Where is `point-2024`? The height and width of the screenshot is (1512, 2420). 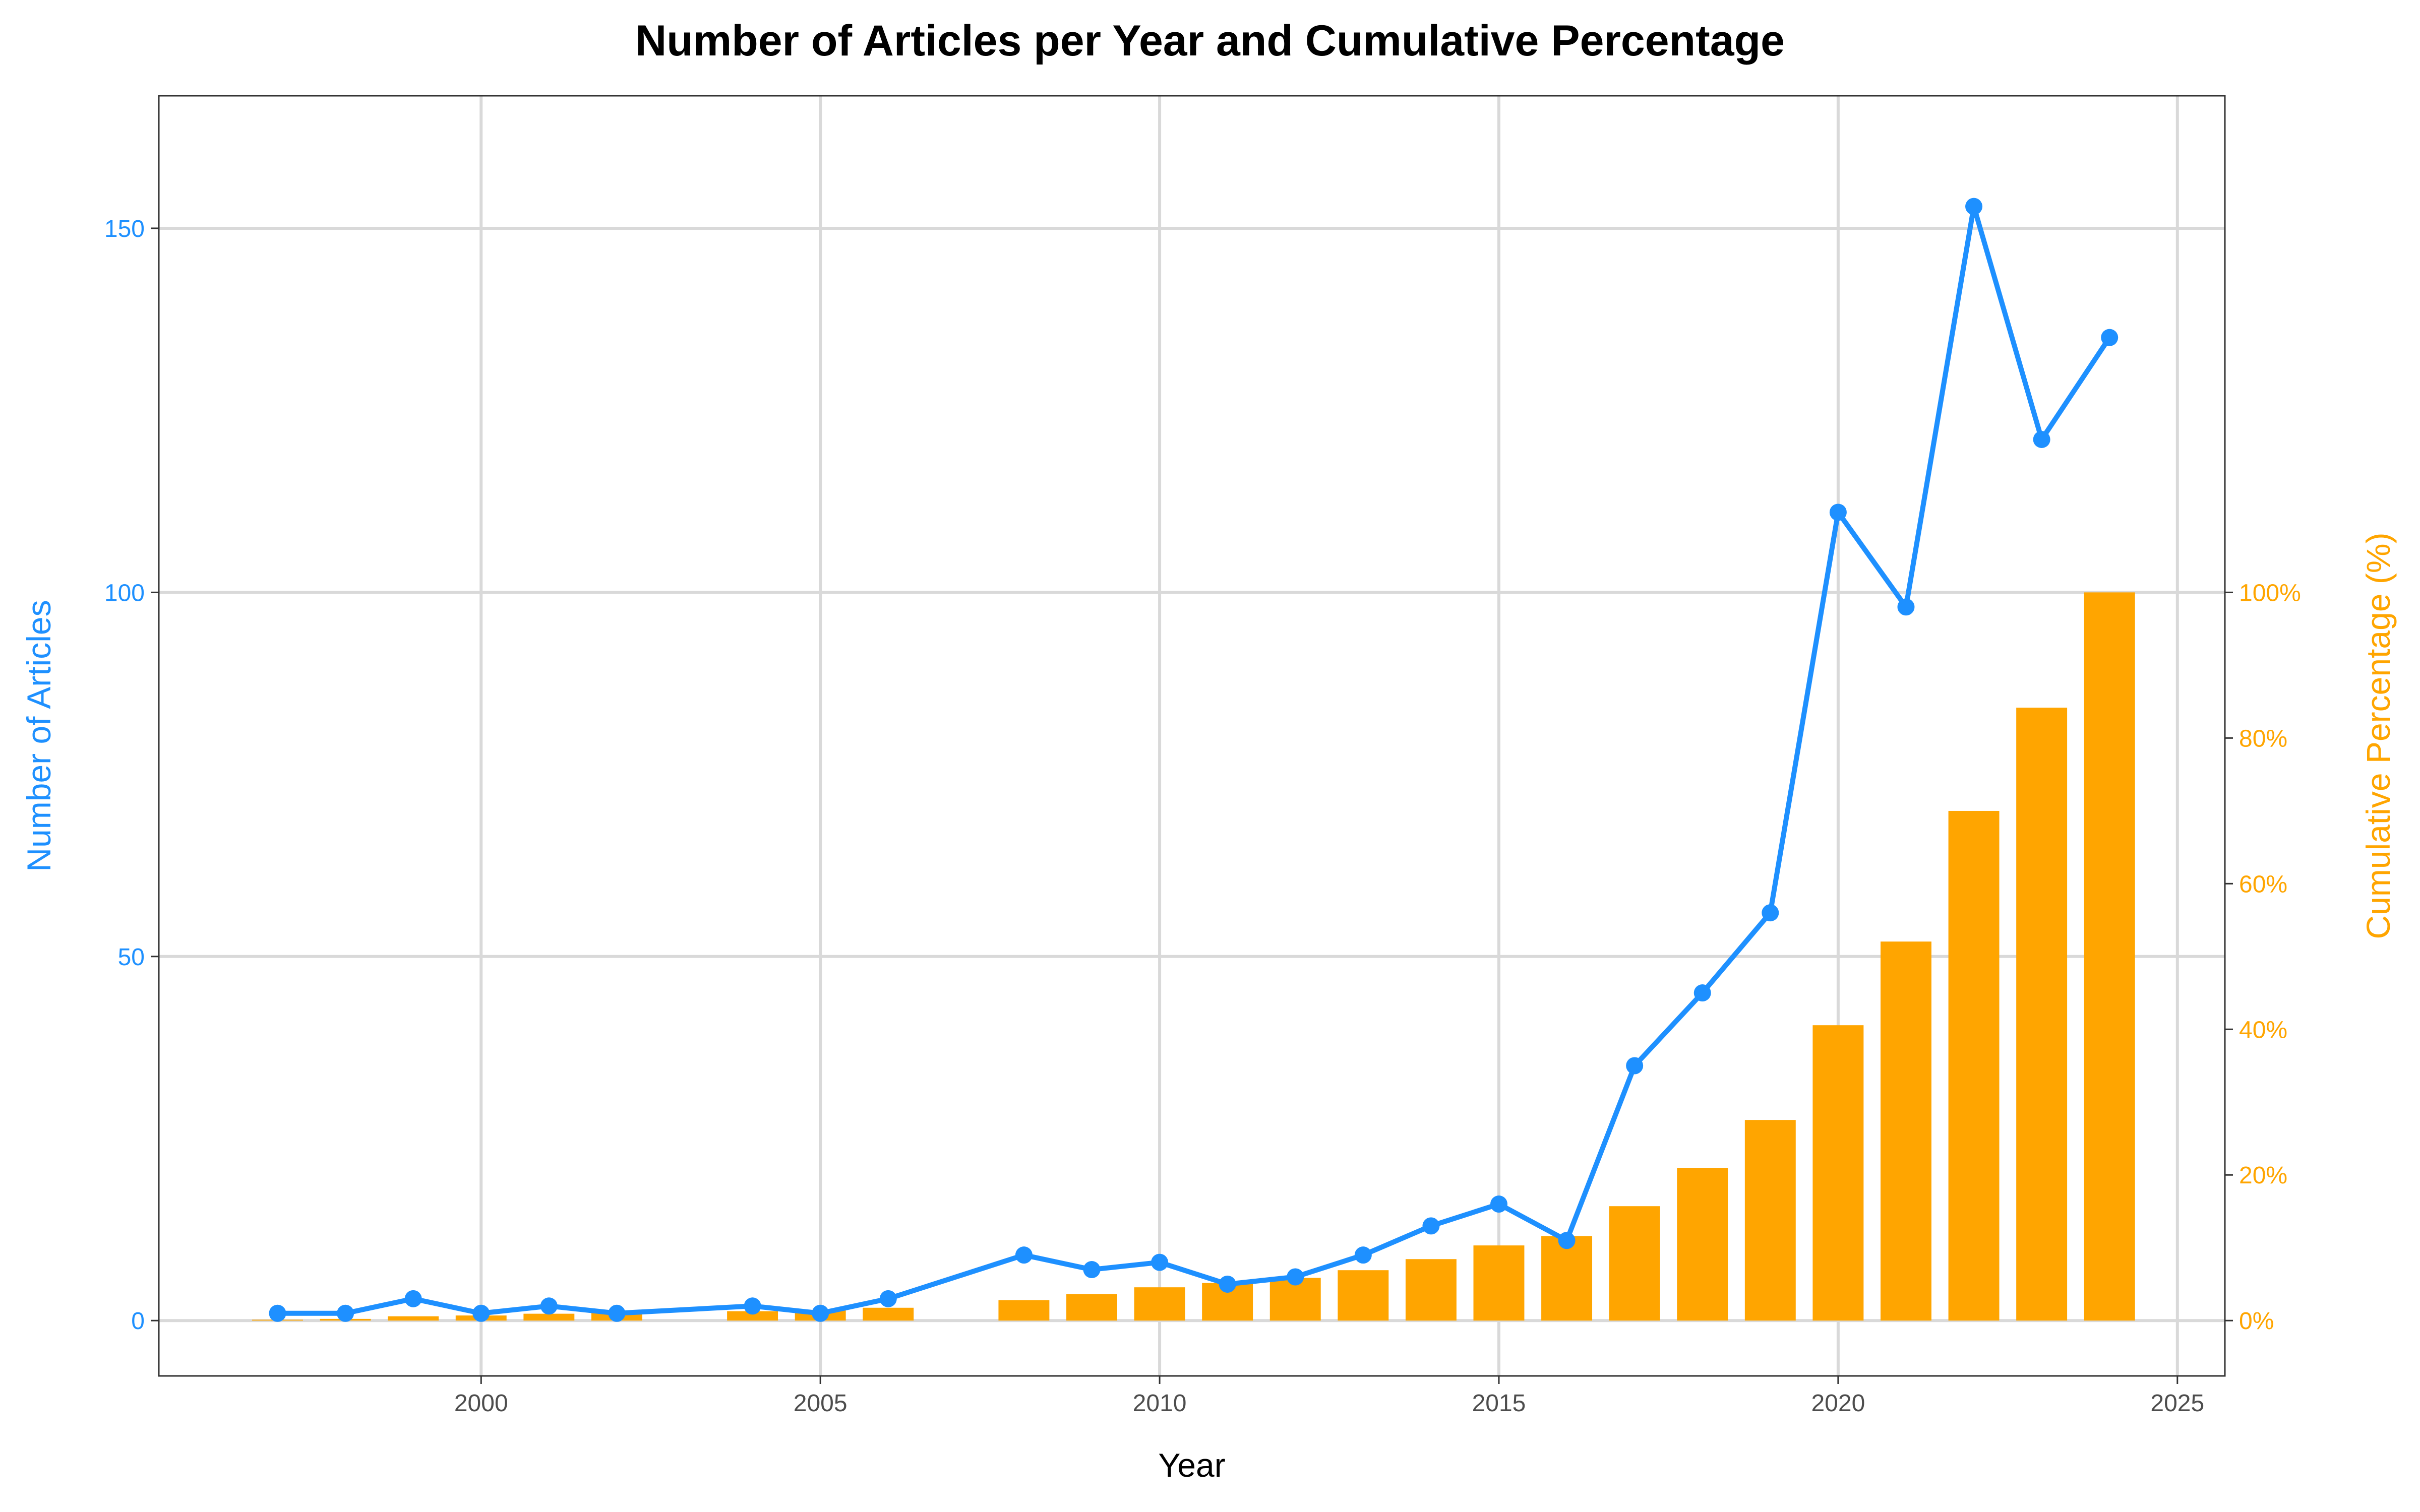 point-2024 is located at coordinates (2110, 337).